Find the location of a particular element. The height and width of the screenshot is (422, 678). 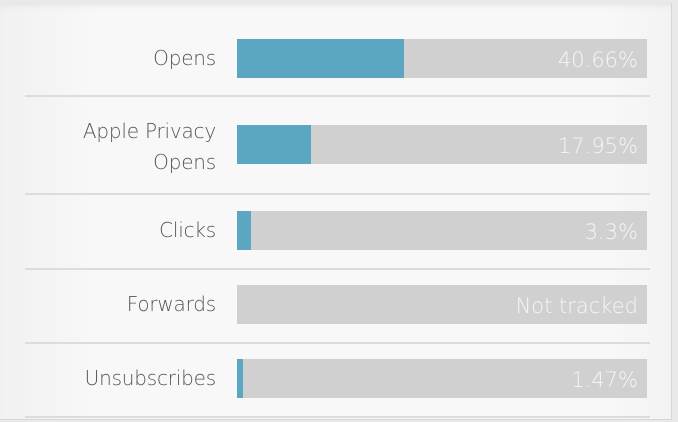

value-label-apple-privacy-opens: 17.95% is located at coordinates (597, 146).